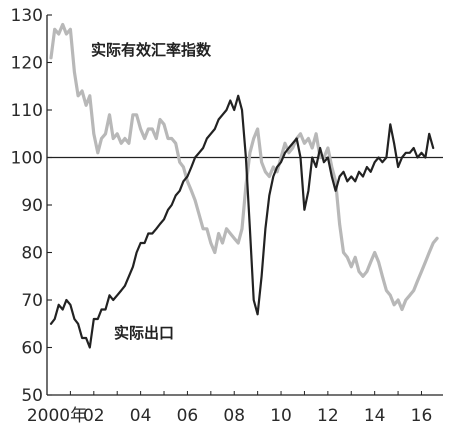  I want to click on x-axis-ticks, so click(234, 393).